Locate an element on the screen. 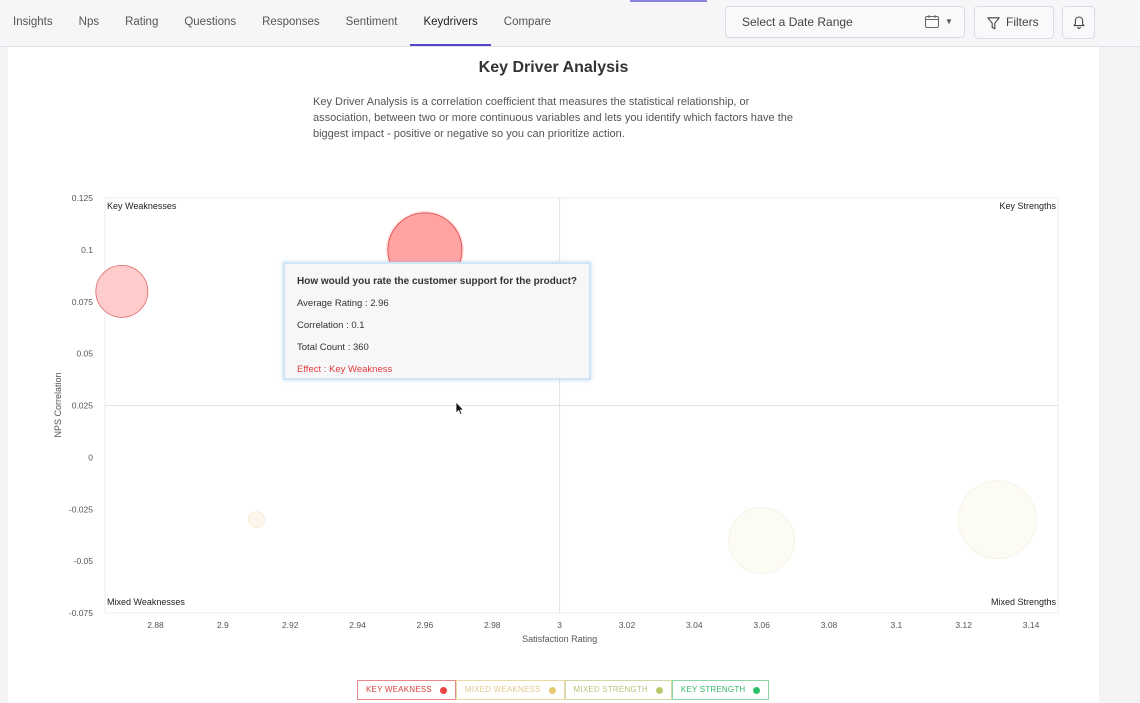 The width and height of the screenshot is (1140, 703). tooltip-average-rating: Average Rating : 2.96 is located at coordinates (343, 303).